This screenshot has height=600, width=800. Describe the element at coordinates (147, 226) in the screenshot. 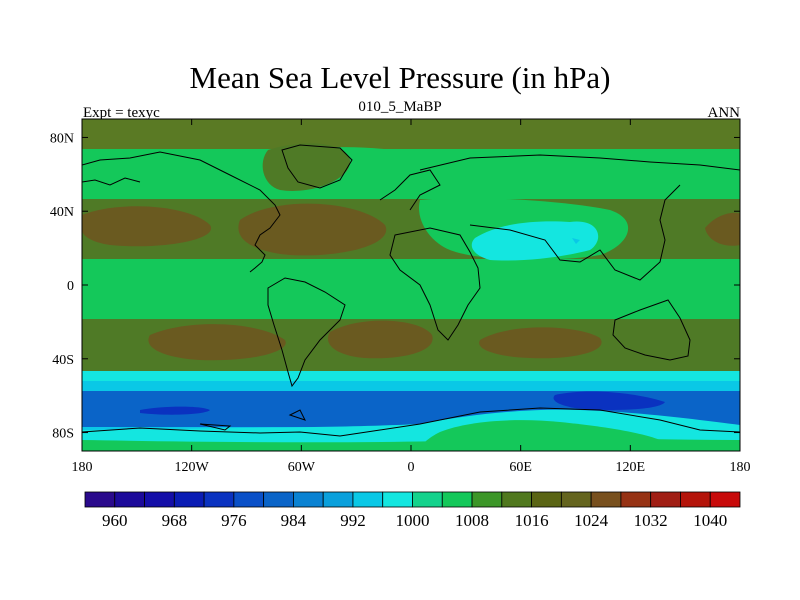

I see `north-pacific-high` at that location.